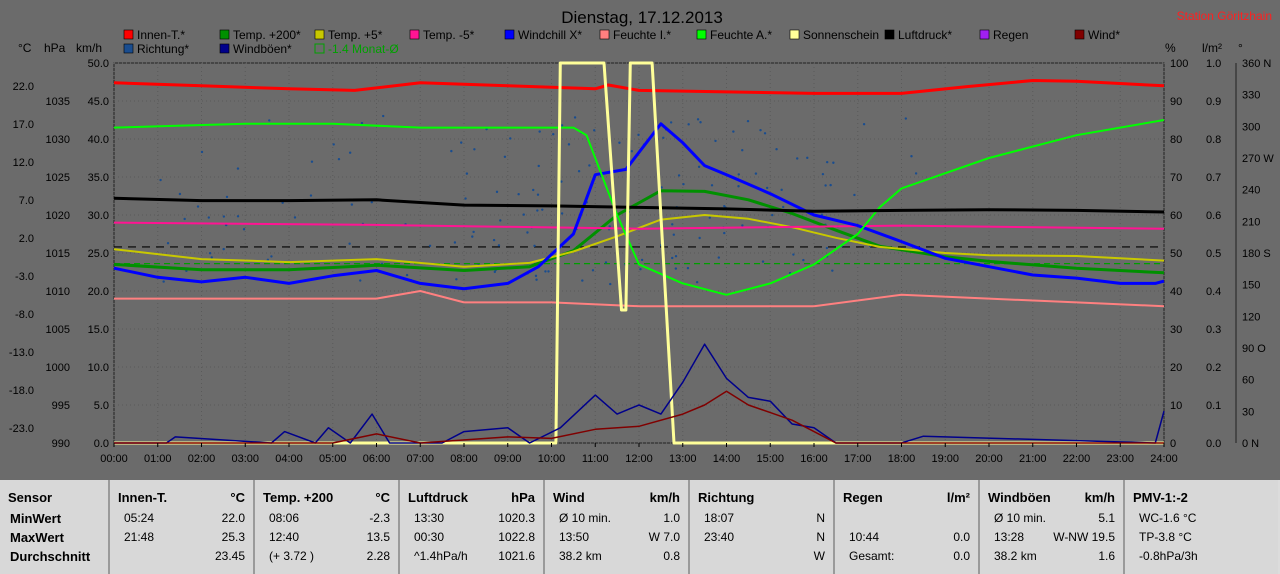  I want to click on stats-row: Ø 10 min. 5.1, so click(1051, 520).